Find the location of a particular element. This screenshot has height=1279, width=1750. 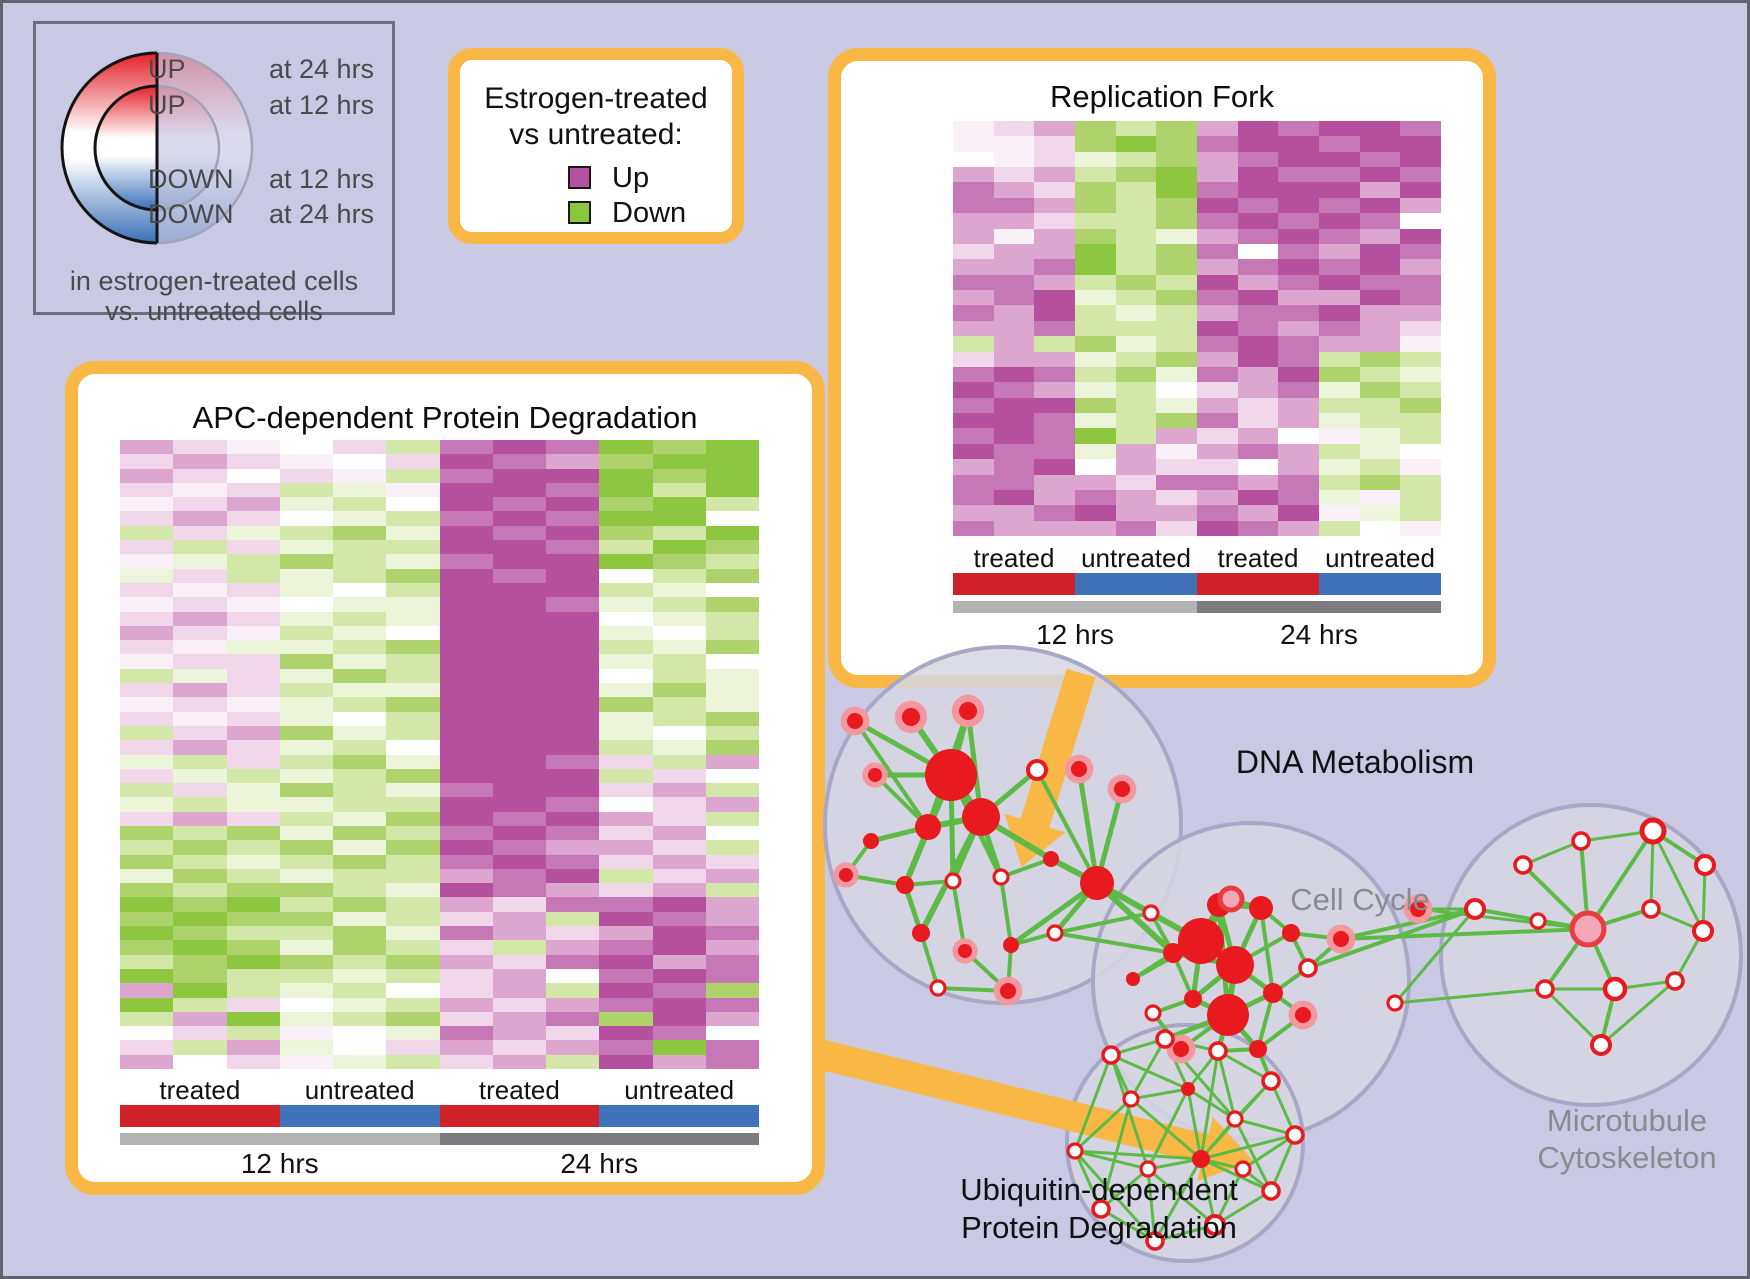

cluster-bubble-cell-cycle is located at coordinates (1251, 981).